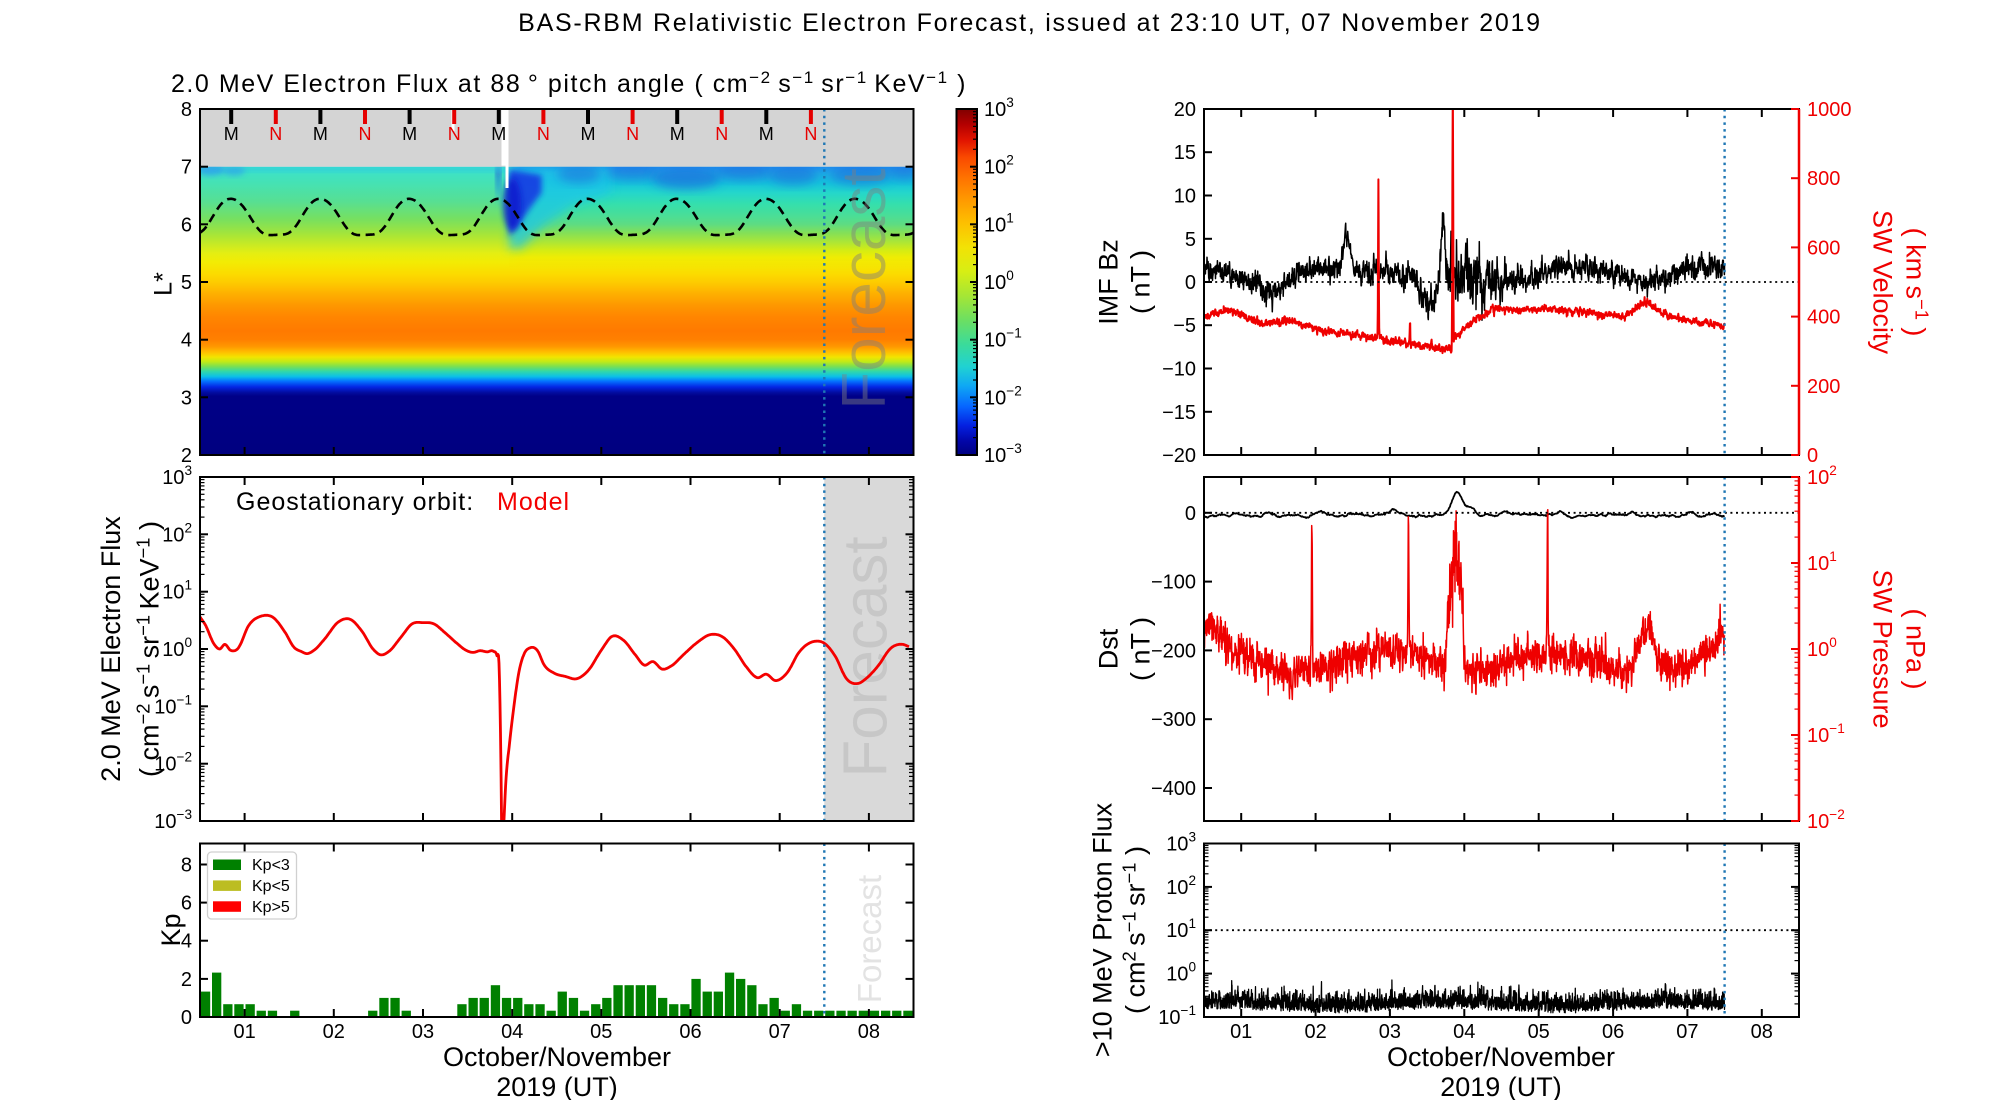  Describe the element at coordinates (1103, 929) in the screenshot. I see `svg-text: >10 MeV Proton Flux` at that location.